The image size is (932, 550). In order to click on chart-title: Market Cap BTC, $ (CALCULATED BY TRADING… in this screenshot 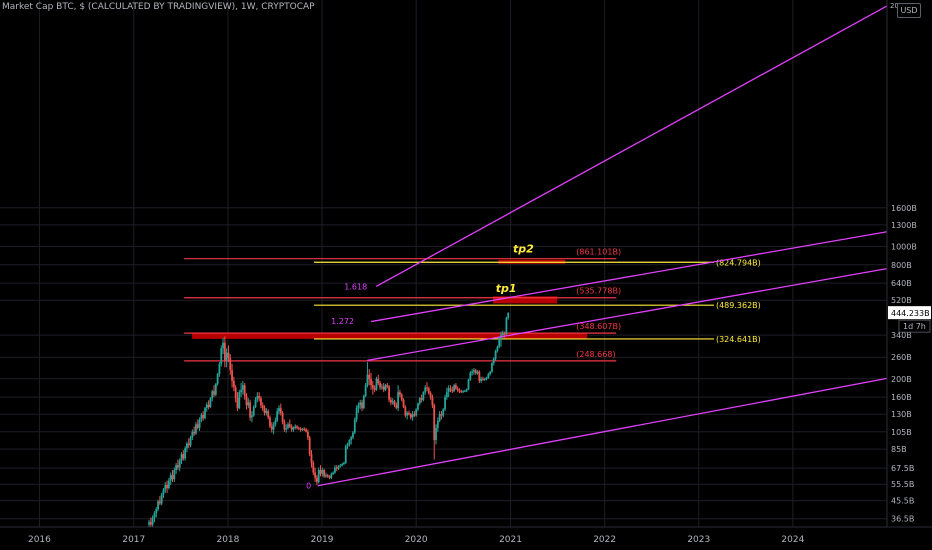, I will do `click(158, 7)`.